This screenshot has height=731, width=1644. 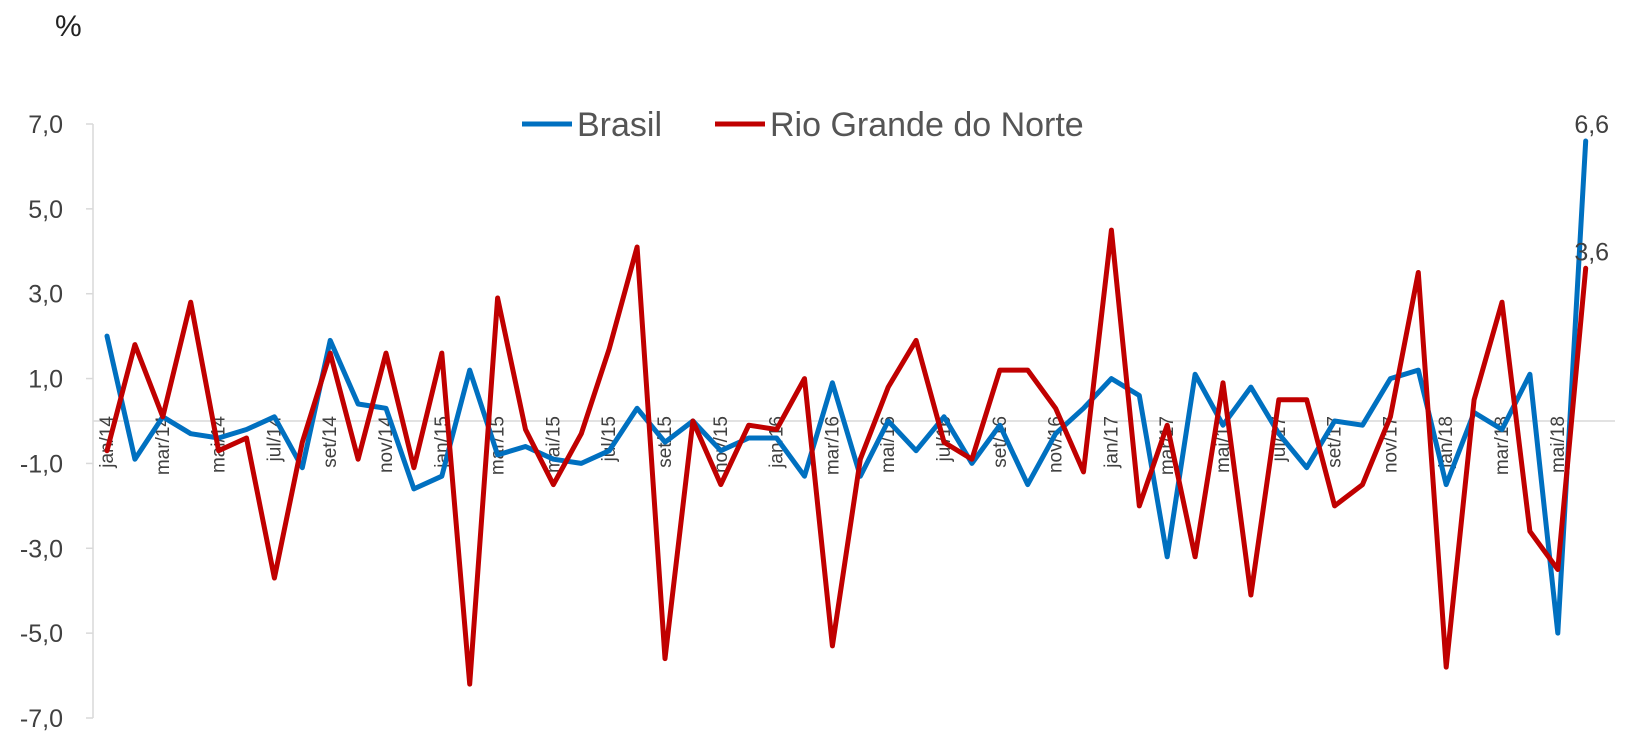 I want to click on x-tick-label: mar/18, so click(x=1502, y=445).